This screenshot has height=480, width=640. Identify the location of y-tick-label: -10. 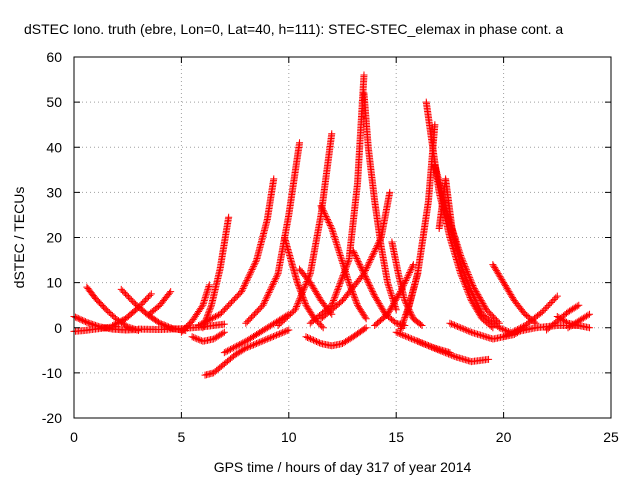
(52, 373).